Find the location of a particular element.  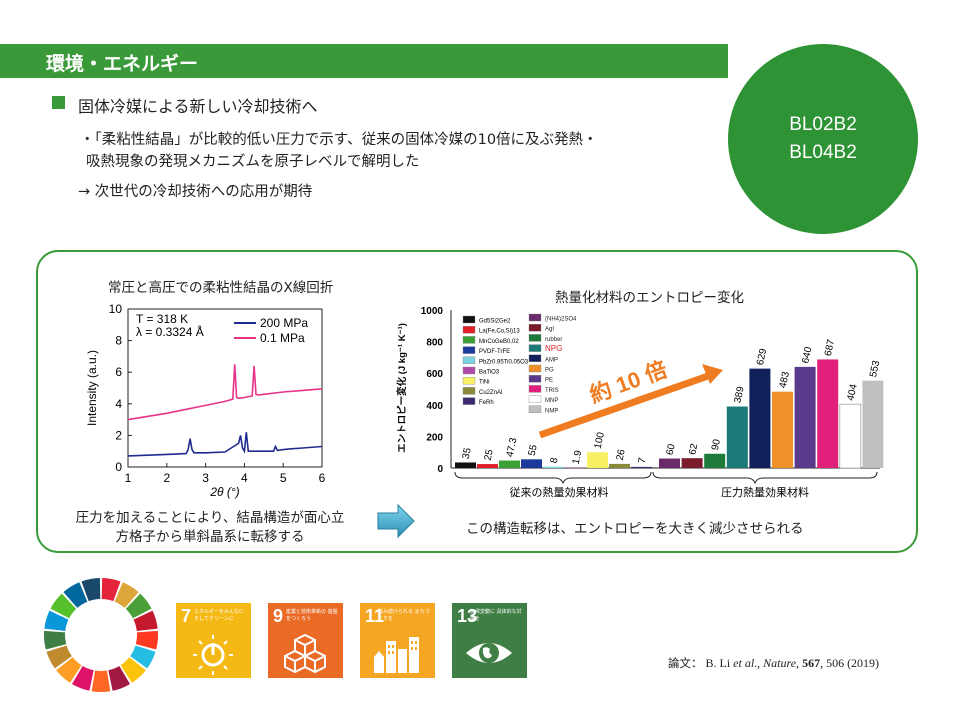

entropy-bar-label: 90 is located at coordinates (716, 445).